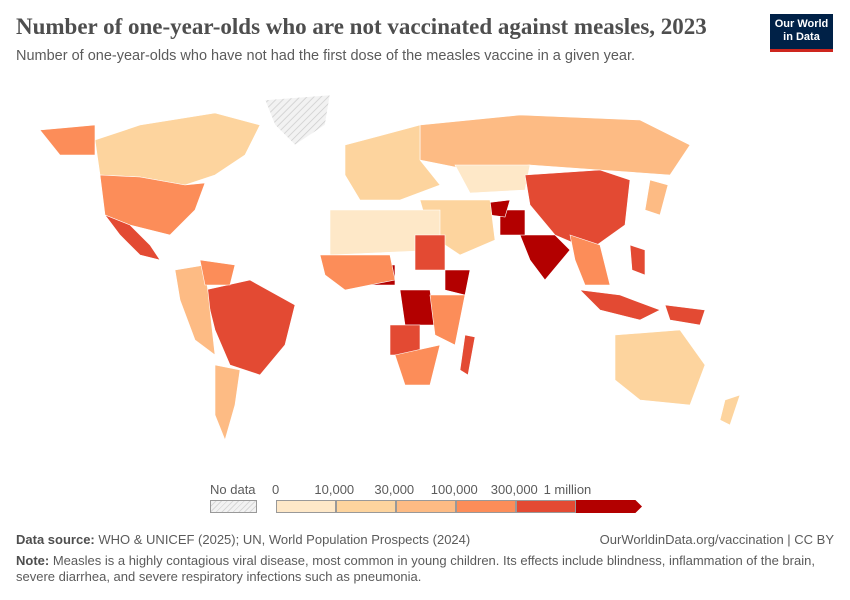 The width and height of the screenshot is (850, 600). What do you see at coordinates (716, 539) in the screenshot?
I see `source-url: OurWorldinData.org/vaccination | CC BY` at bounding box center [716, 539].